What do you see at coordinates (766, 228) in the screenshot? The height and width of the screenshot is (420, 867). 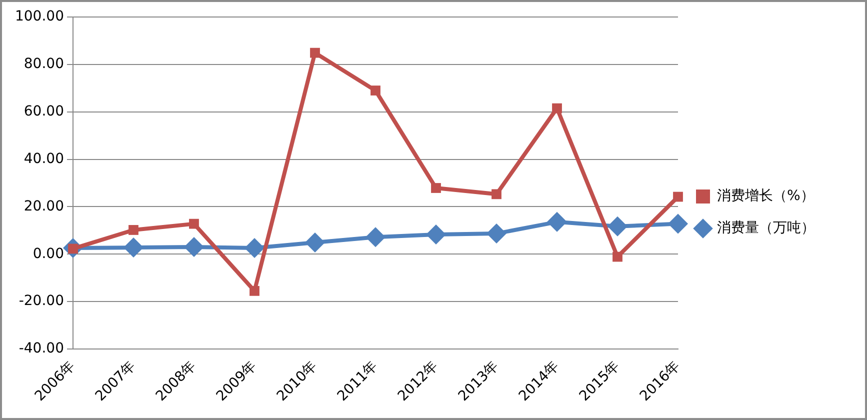 I see `legend-label: 消费量（万吨）` at bounding box center [766, 228].